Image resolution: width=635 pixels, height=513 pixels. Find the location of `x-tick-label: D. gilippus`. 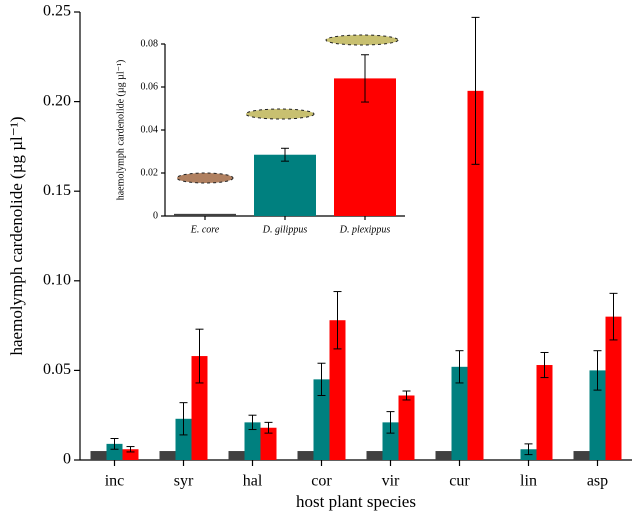

x-tick-label: D. gilippus is located at coordinates (285, 229).